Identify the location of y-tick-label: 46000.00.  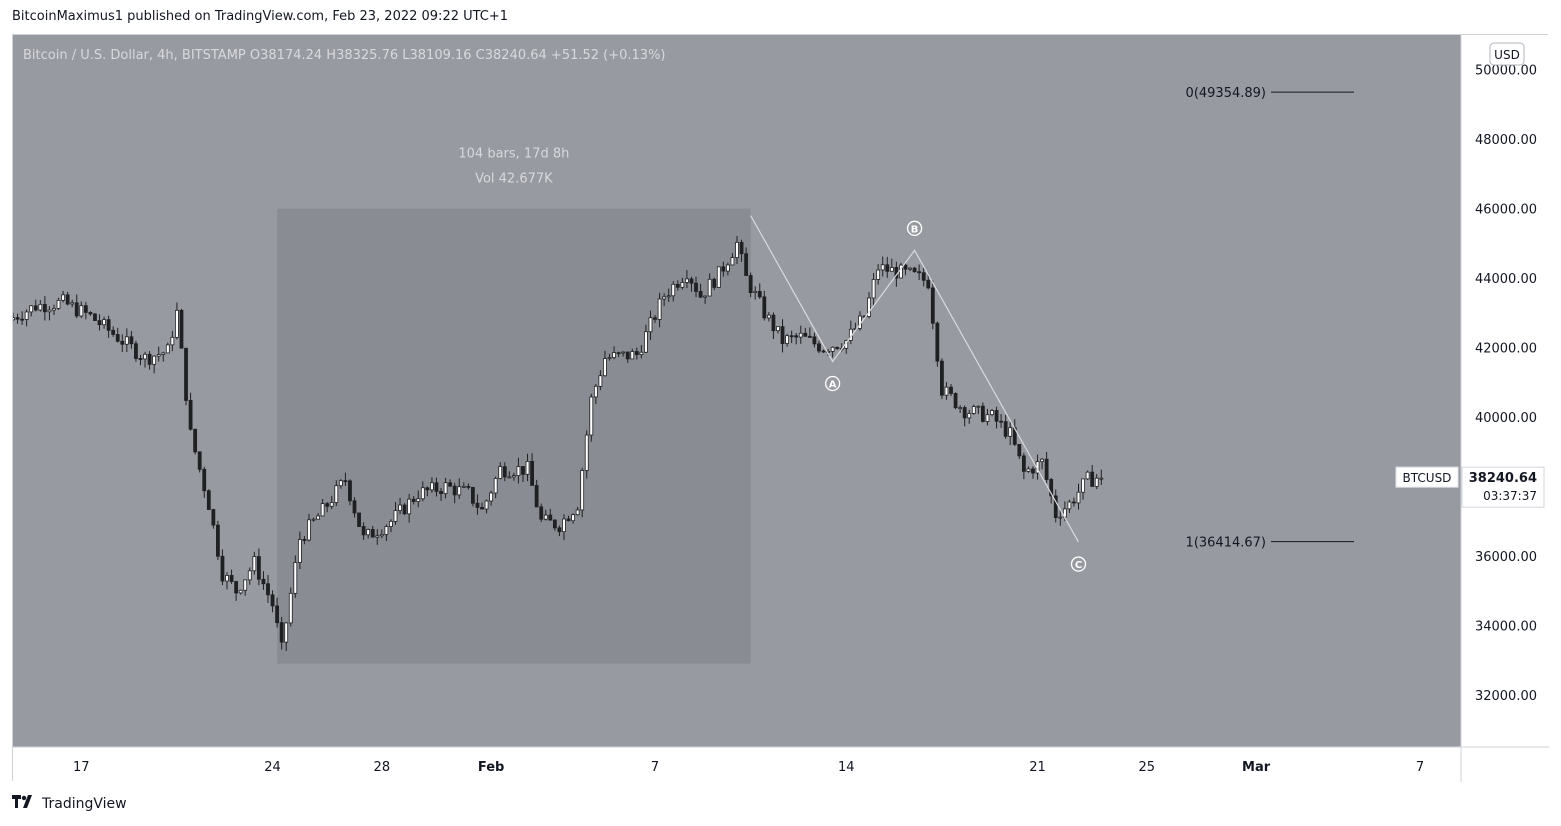
(1506, 210).